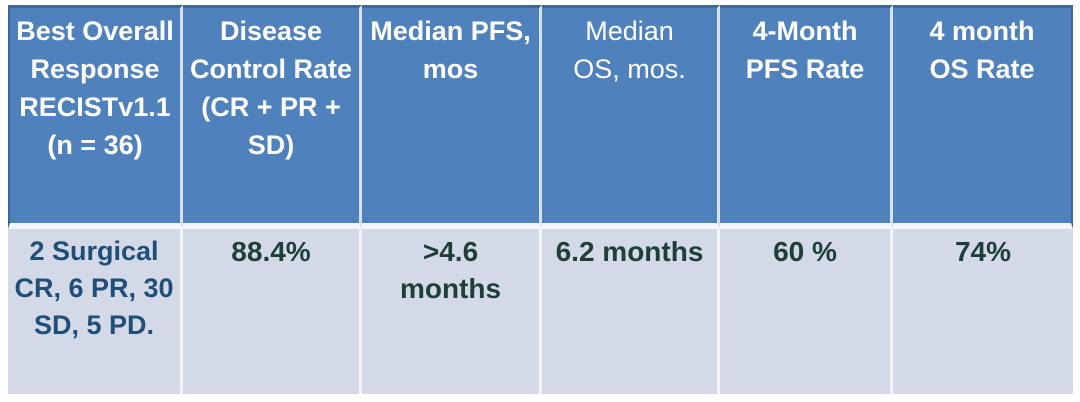 Image resolution: width=1080 pixels, height=402 pixels. I want to click on header-cell-median-os: Median OS, mos., so click(631, 117).